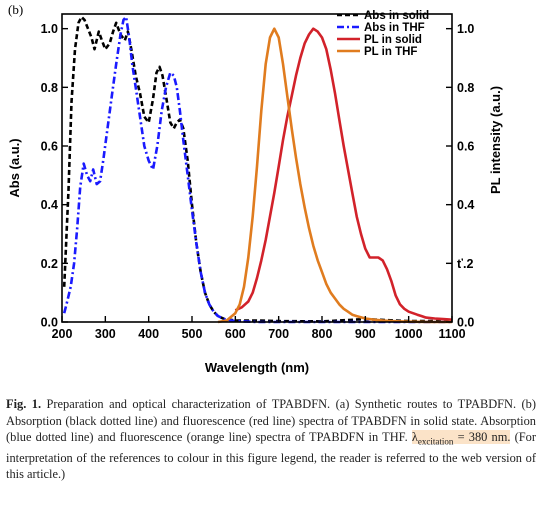 The image size is (549, 521). What do you see at coordinates (49, 88) in the screenshot?
I see `y-tick-label-left: 0.8` at bounding box center [49, 88].